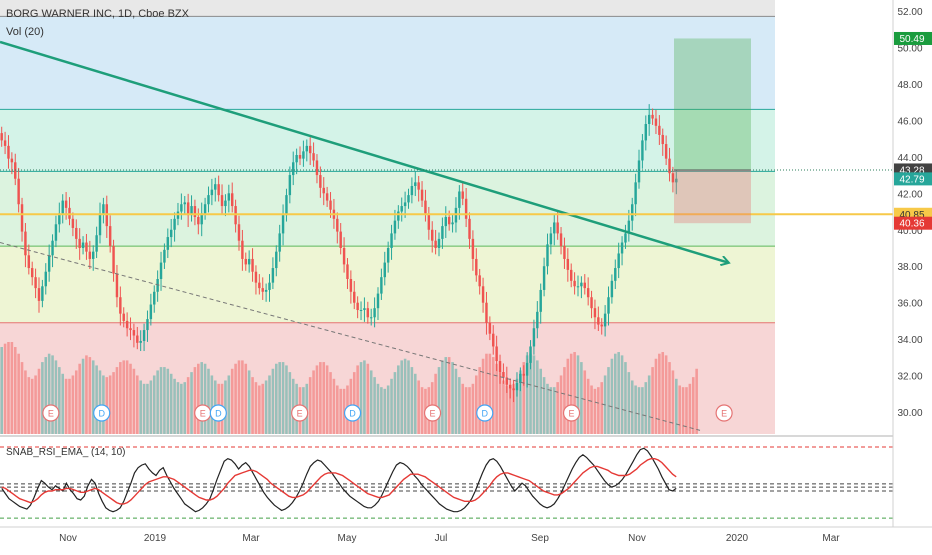 This screenshot has width=932, height=555. I want to click on position-target-zone, so click(712, 104).